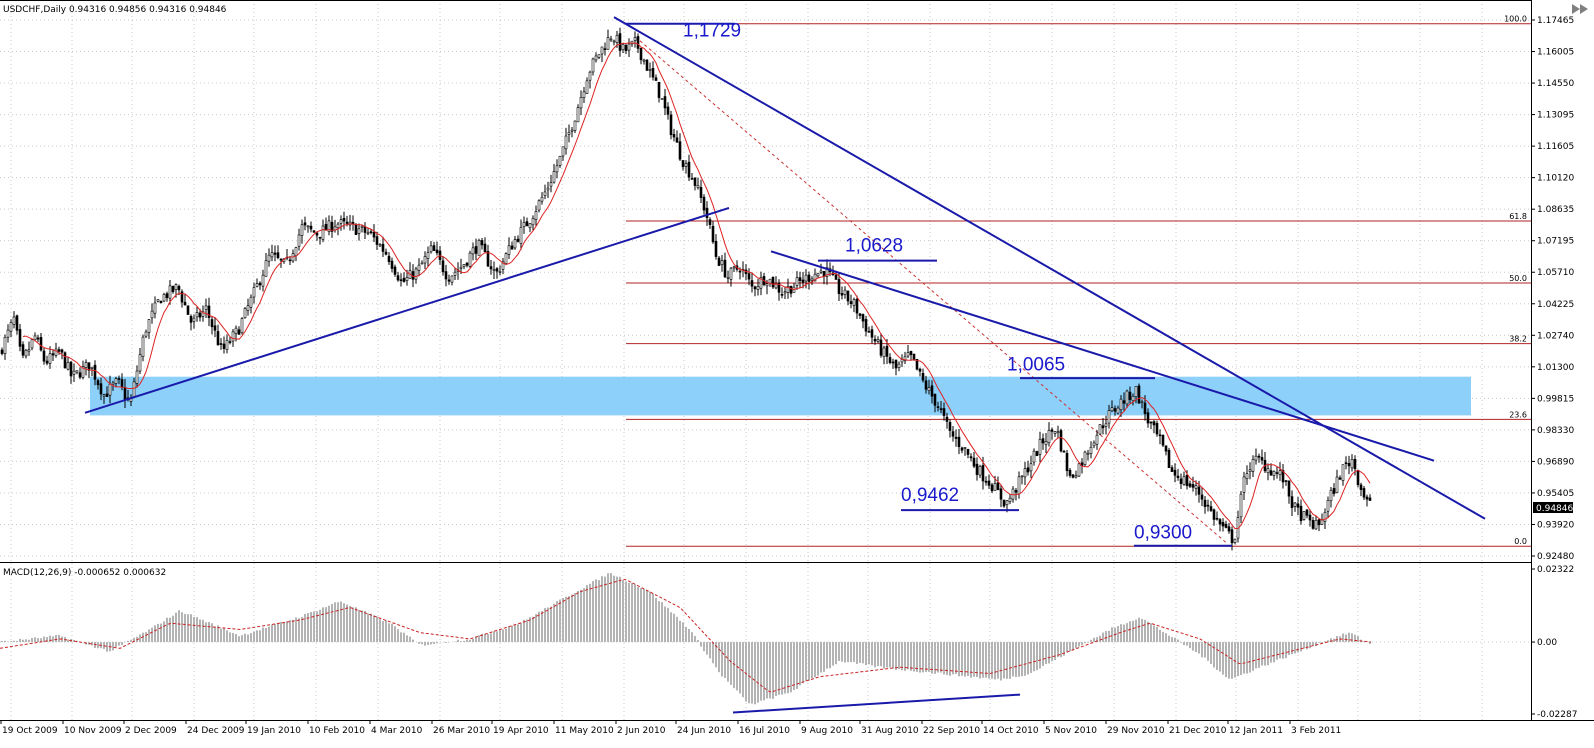  What do you see at coordinates (151, 731) in the screenshot?
I see `time-tick-label: 2 Dec 2009` at bounding box center [151, 731].